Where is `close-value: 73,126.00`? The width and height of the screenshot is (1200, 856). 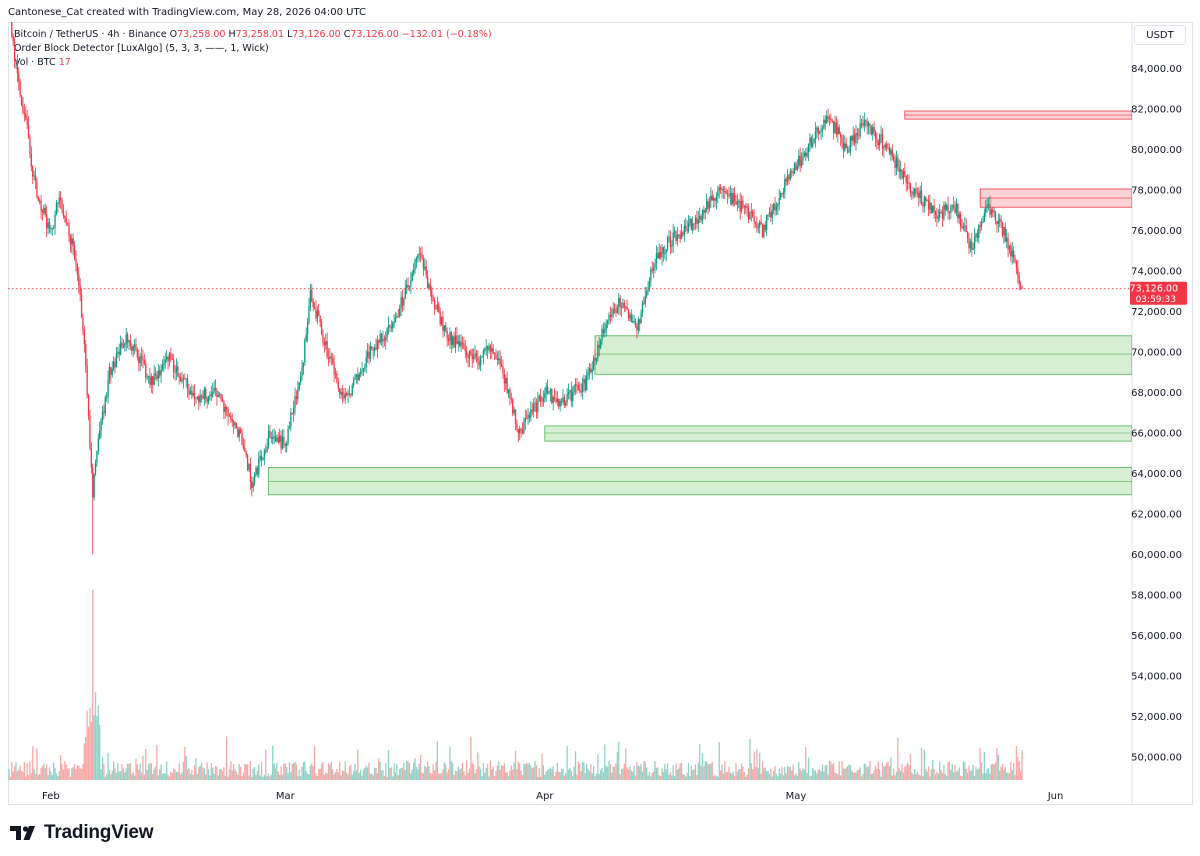 close-value: 73,126.00 is located at coordinates (374, 34).